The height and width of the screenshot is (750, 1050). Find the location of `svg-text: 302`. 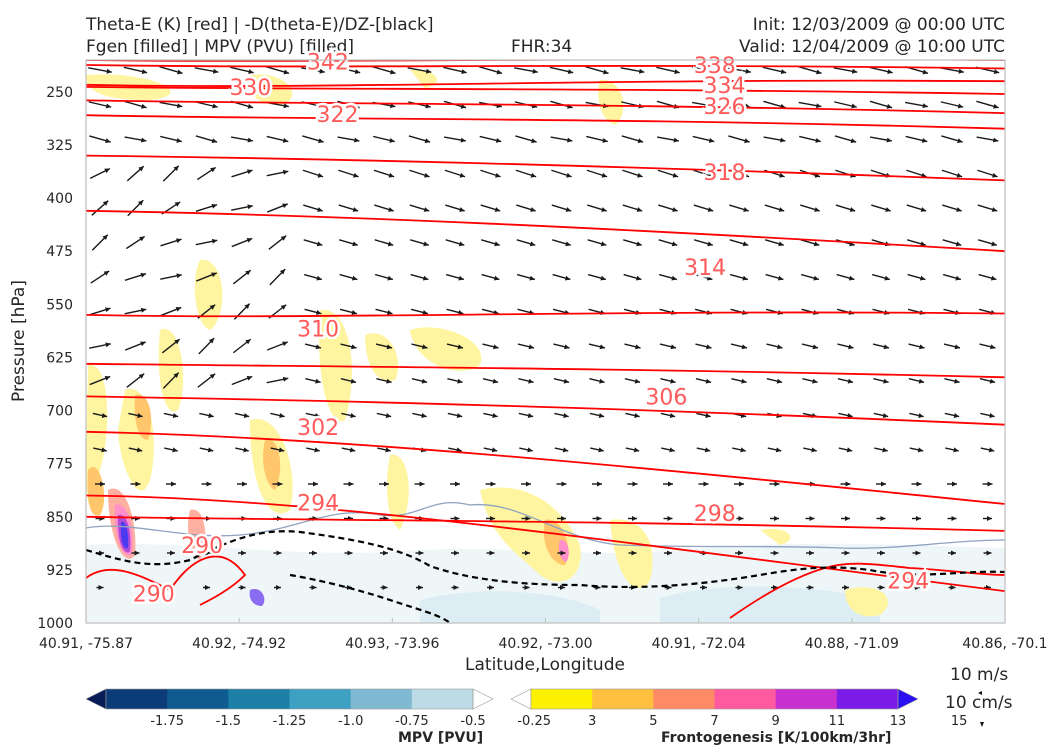

svg-text: 302 is located at coordinates (318, 428).